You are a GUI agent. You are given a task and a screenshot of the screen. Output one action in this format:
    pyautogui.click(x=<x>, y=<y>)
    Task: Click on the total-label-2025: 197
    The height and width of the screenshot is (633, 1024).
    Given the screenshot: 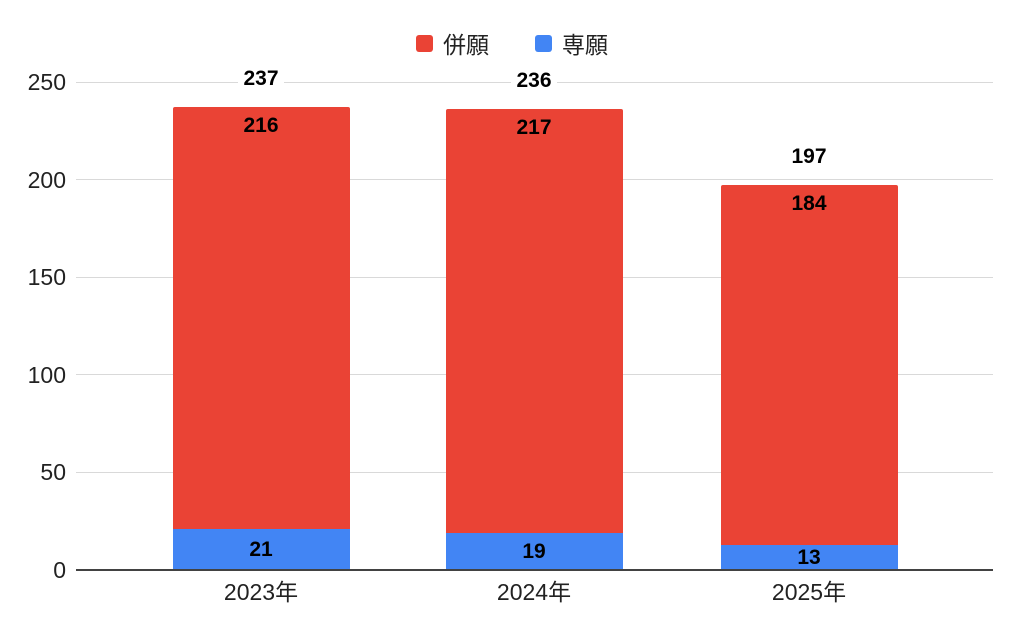 What is the action you would take?
    pyautogui.click(x=809, y=157)
    